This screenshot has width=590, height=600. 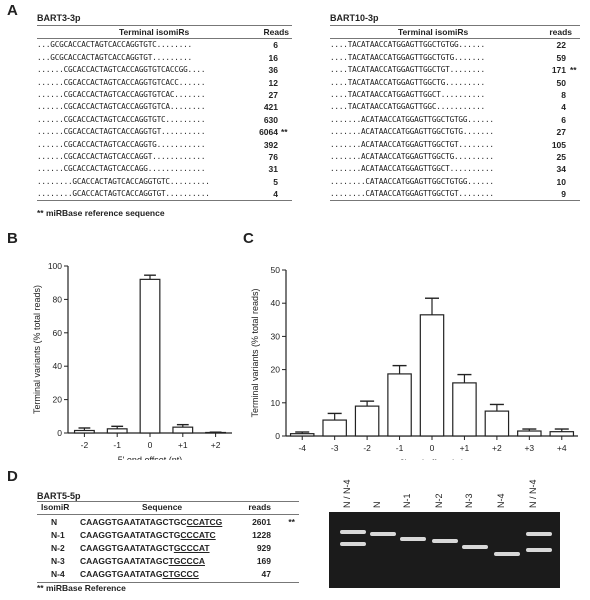 What do you see at coordinates (58, 400) in the screenshot?
I see `y-tick-label: 20` at bounding box center [58, 400].